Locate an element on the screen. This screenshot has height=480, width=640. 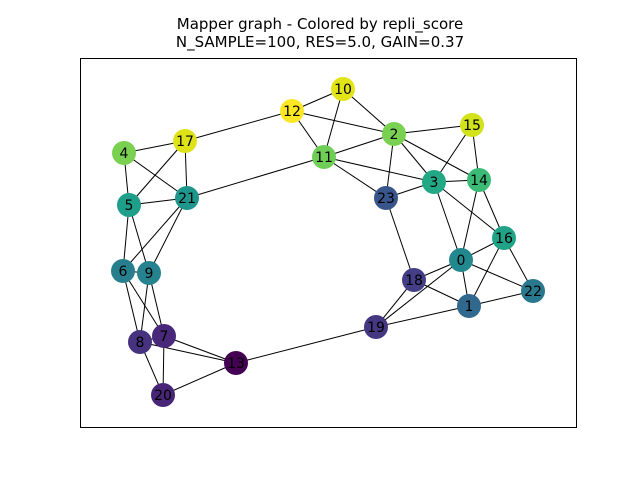
node-19: 19 is located at coordinates (376, 327).